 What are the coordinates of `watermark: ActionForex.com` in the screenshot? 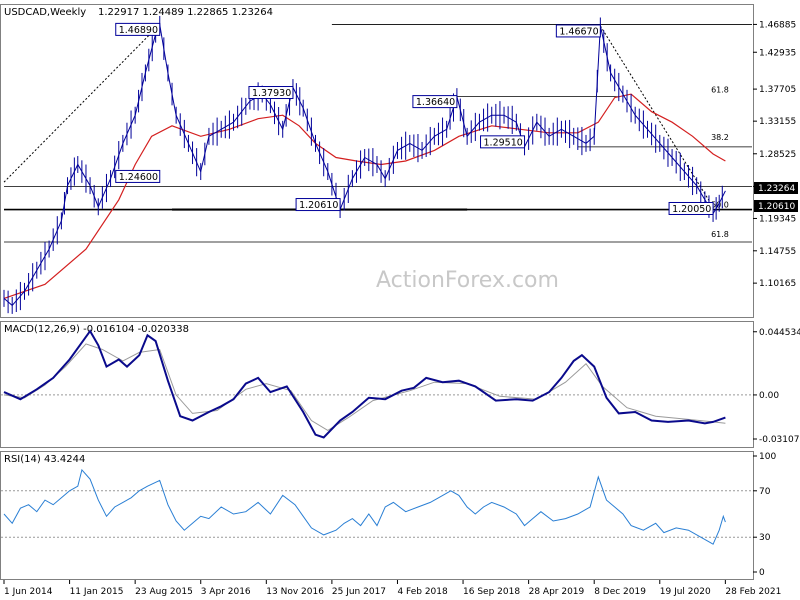 It's located at (467, 280).